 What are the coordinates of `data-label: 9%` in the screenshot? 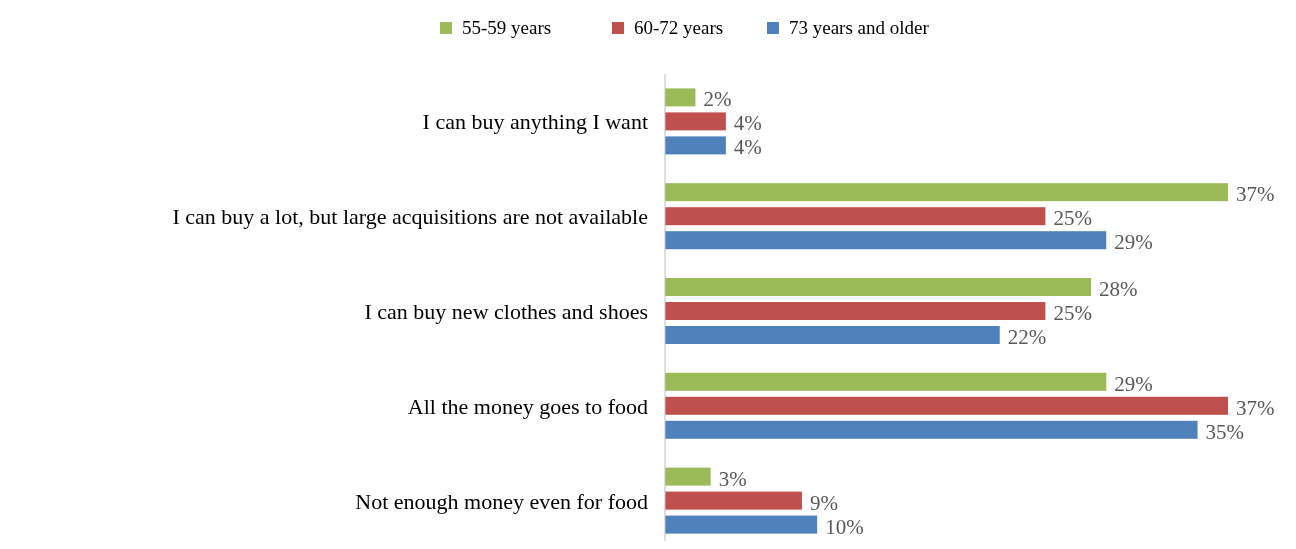 It's located at (823, 502).